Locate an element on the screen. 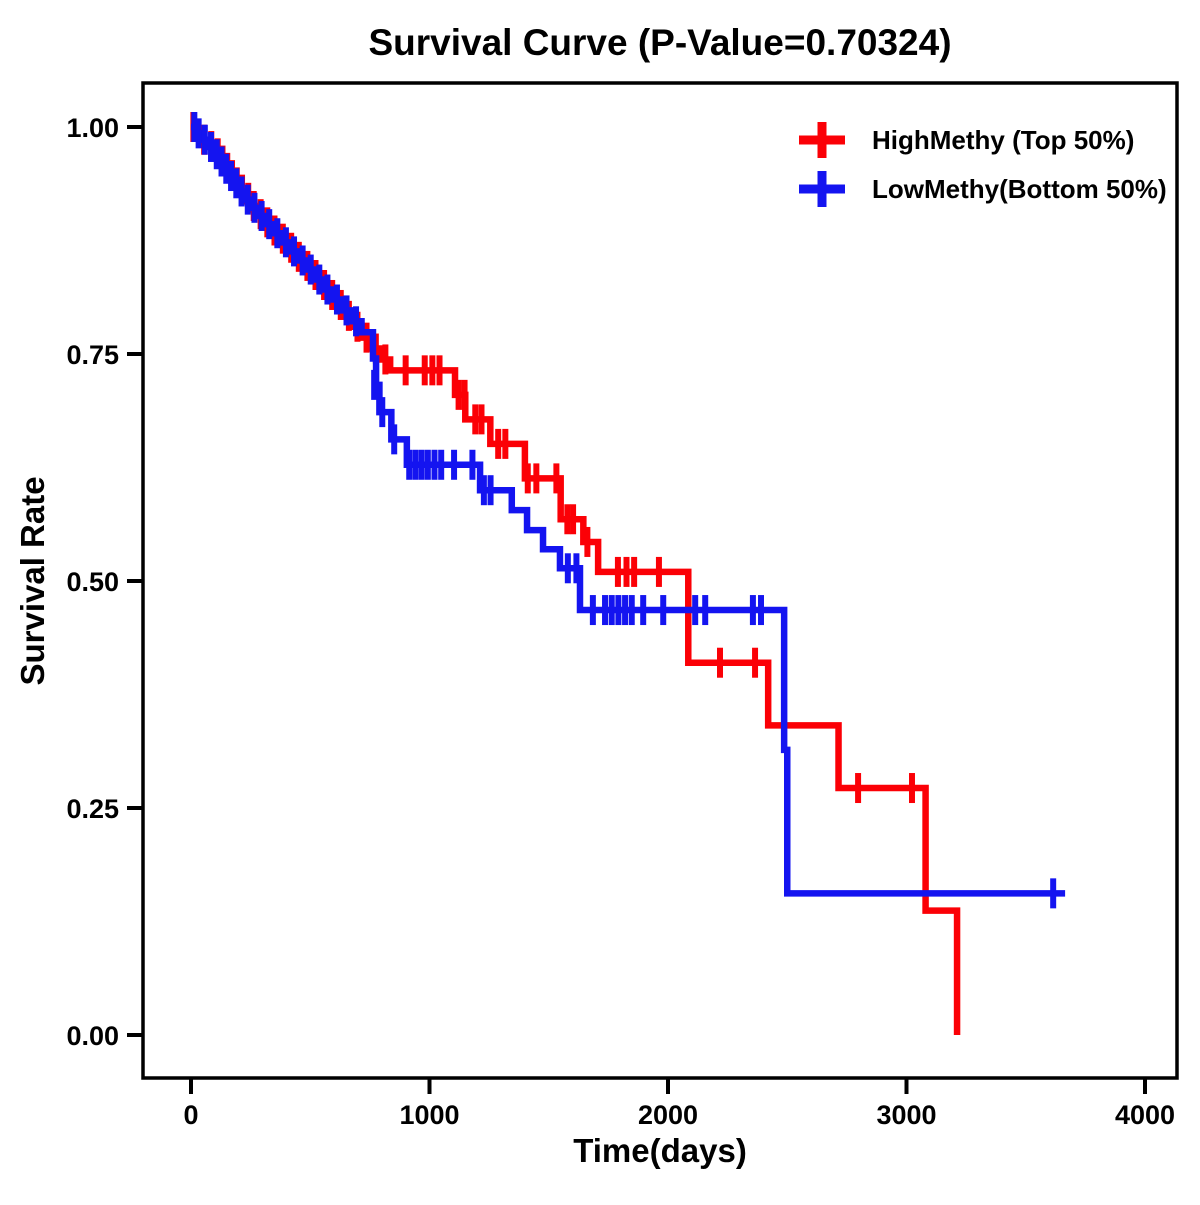 The image size is (1200, 1205). legend-markers is located at coordinates (822, 164).